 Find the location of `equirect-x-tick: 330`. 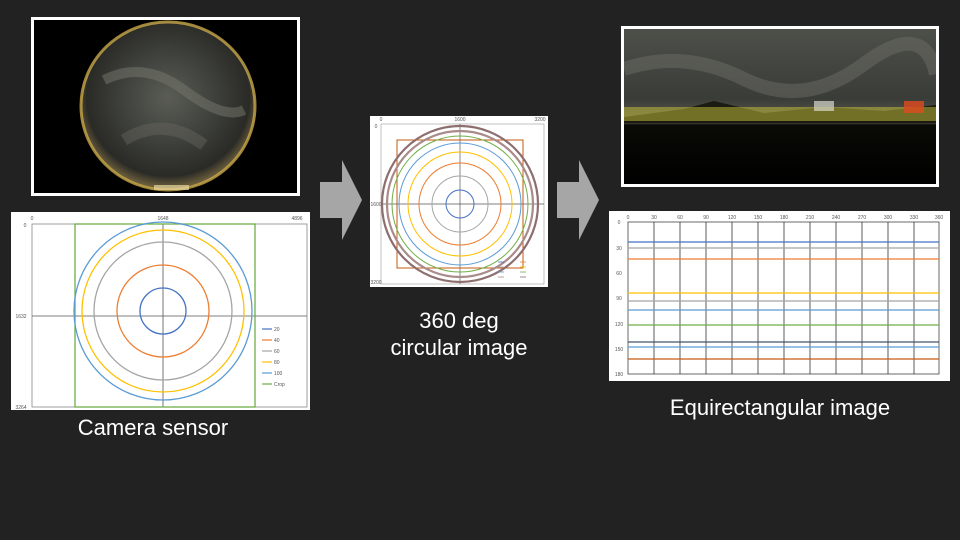

equirect-x-tick: 330 is located at coordinates (914, 218).